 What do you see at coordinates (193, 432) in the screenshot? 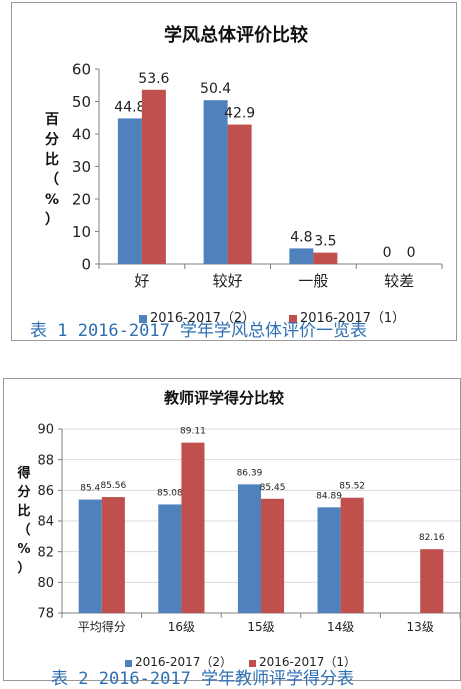
I see `data-label: 89.11` at bounding box center [193, 432].